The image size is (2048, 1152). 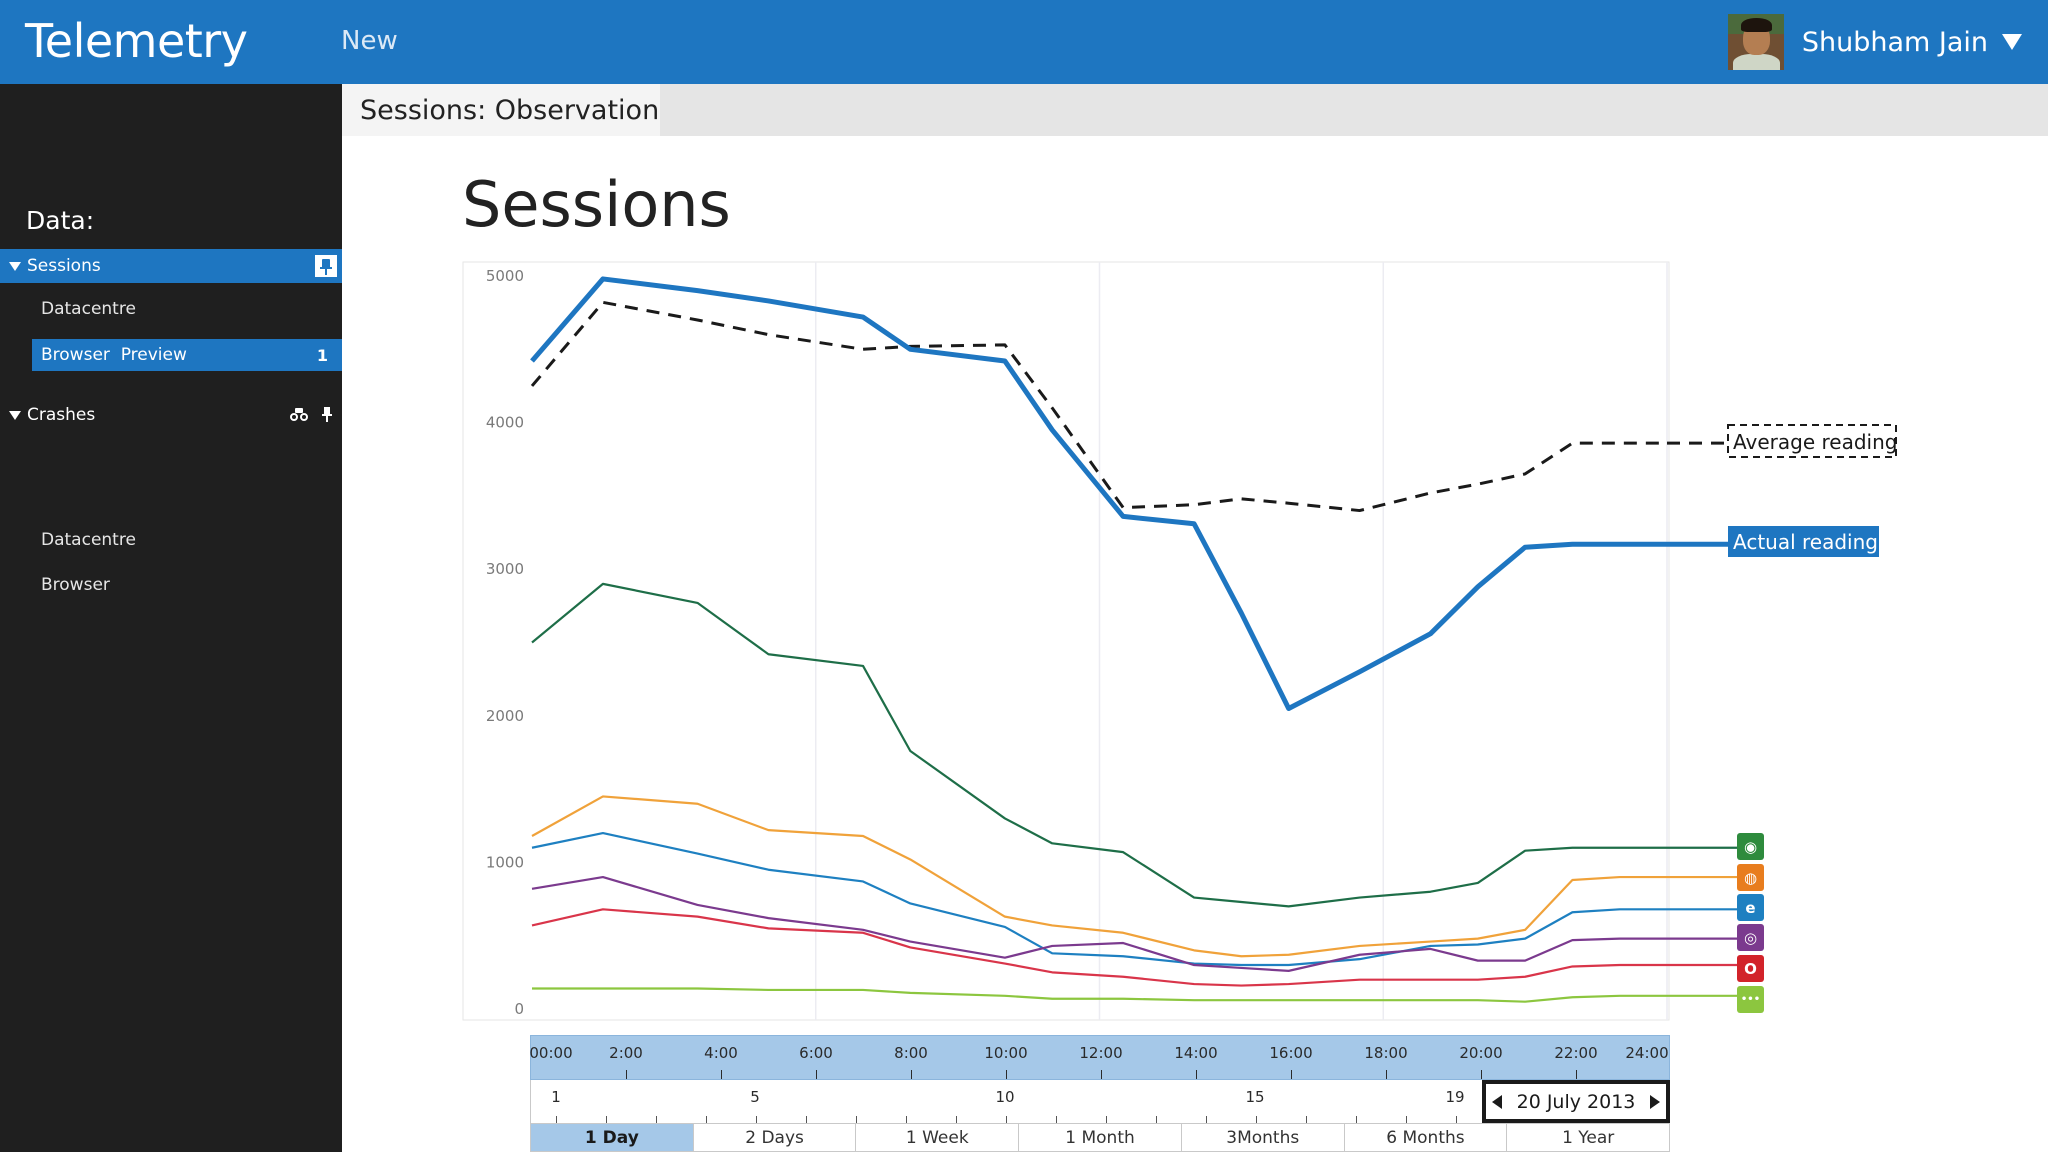 I want to click on date-picker: 20 July 2013, so click(x=1576, y=1101).